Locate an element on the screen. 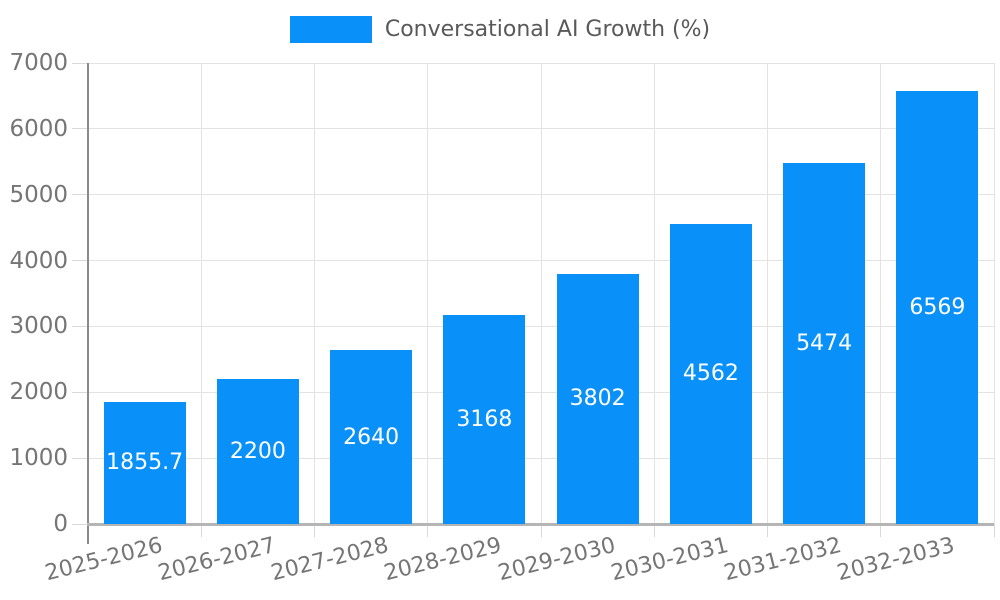 This screenshot has width=1000, height=600. y-axis-line is located at coordinates (88, 303).